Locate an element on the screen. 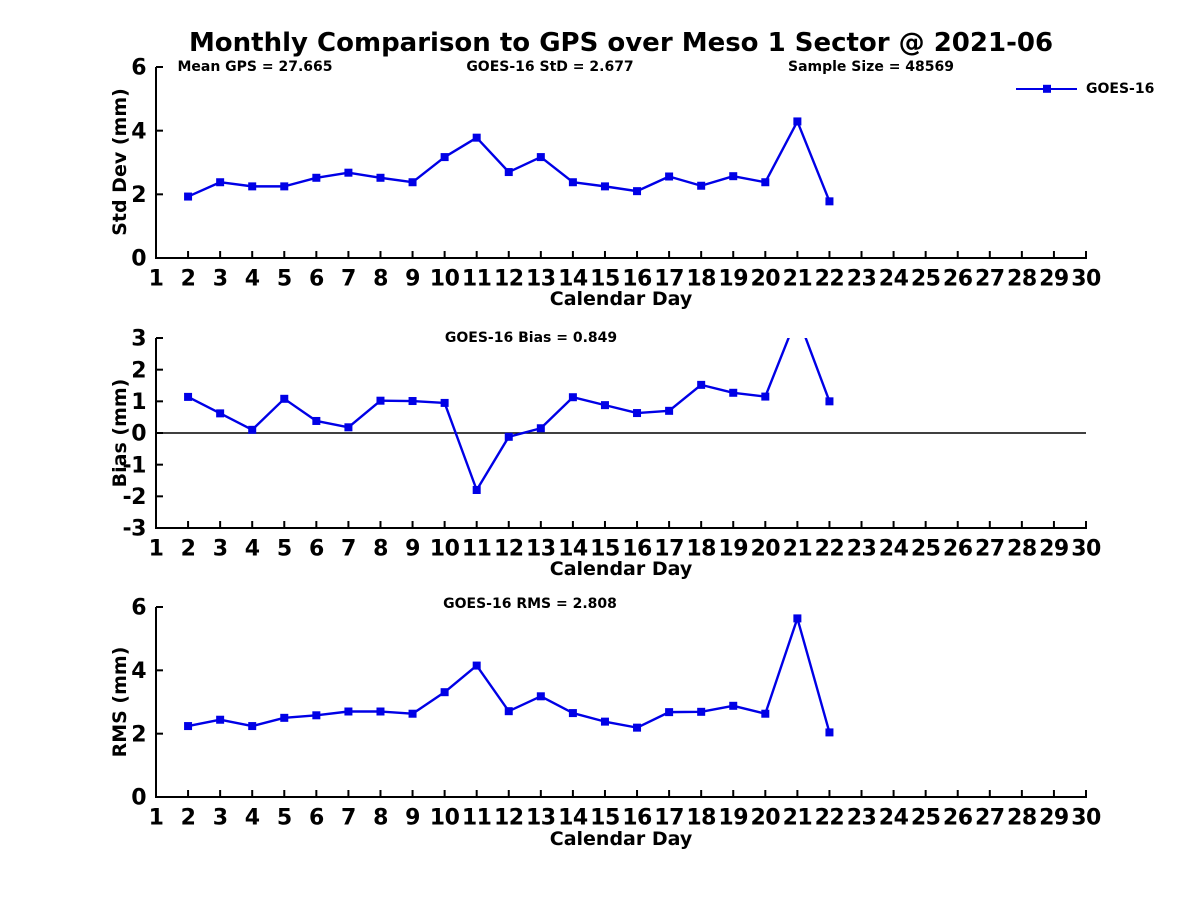  x-tick-label: 17 is located at coordinates (669, 549).